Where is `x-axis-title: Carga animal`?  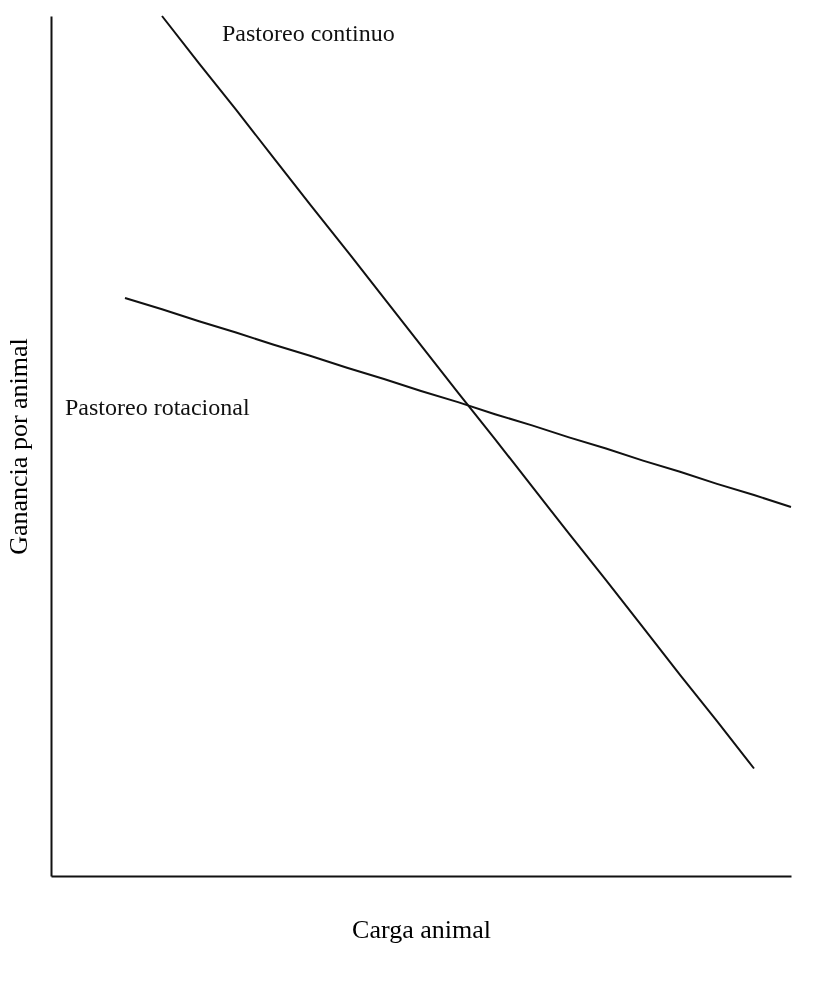 x-axis-title: Carga animal is located at coordinates (421, 929).